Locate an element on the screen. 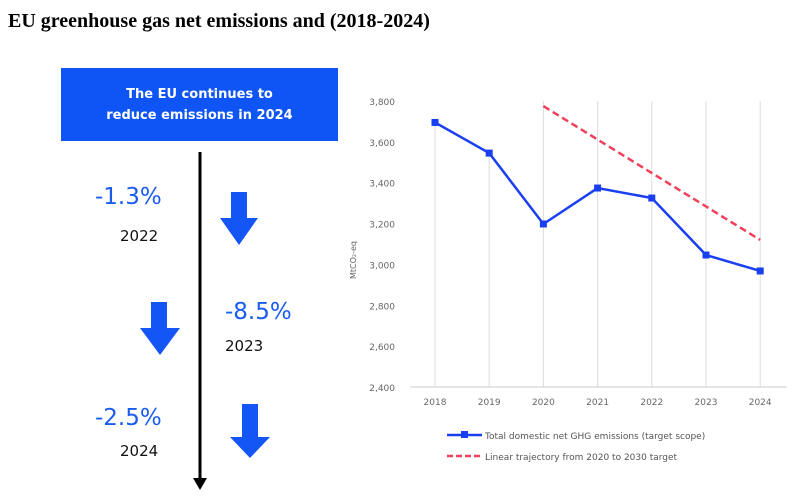 This screenshot has width=800, height=496. y-tick-label: 2,600 is located at coordinates (382, 348).